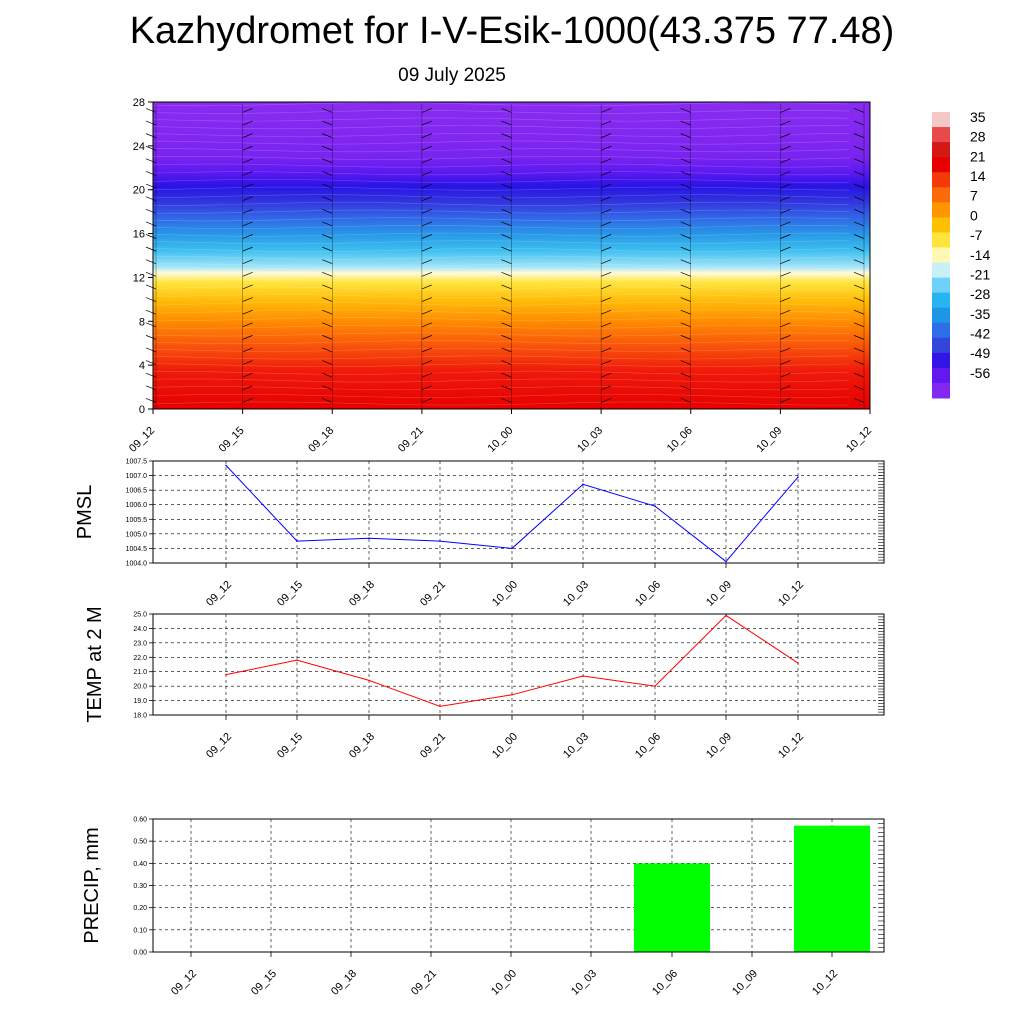 Image resolution: width=1024 pixels, height=1024 pixels. I want to click on colorbar-label: -14, so click(980, 255).